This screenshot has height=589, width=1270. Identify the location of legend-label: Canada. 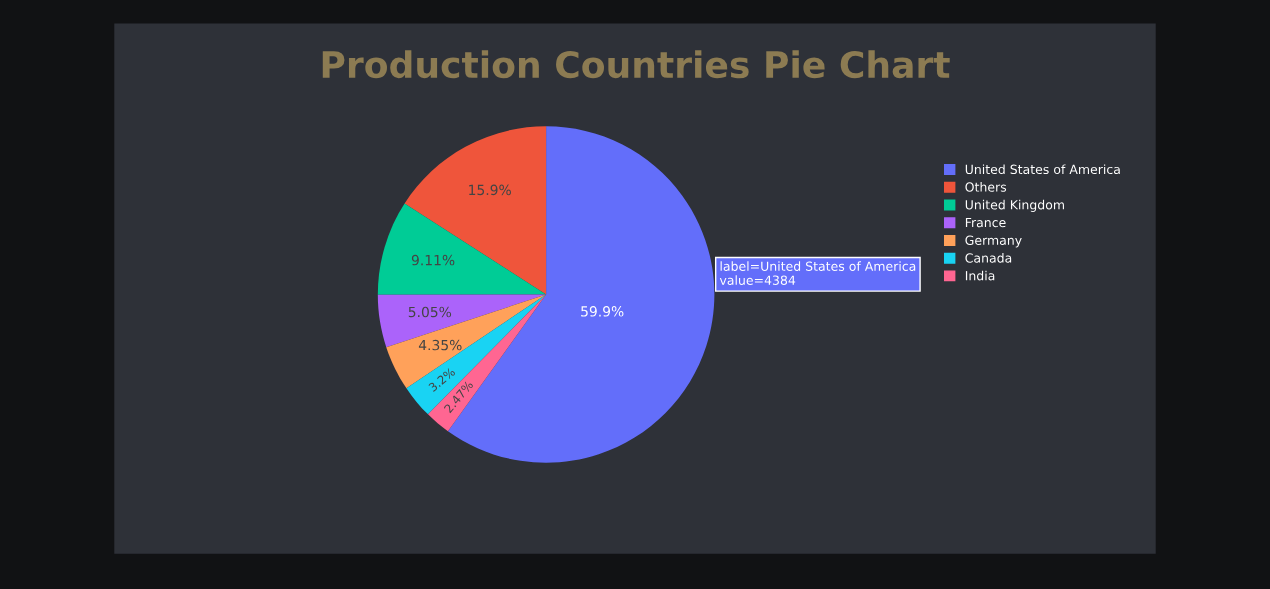
(988, 258).